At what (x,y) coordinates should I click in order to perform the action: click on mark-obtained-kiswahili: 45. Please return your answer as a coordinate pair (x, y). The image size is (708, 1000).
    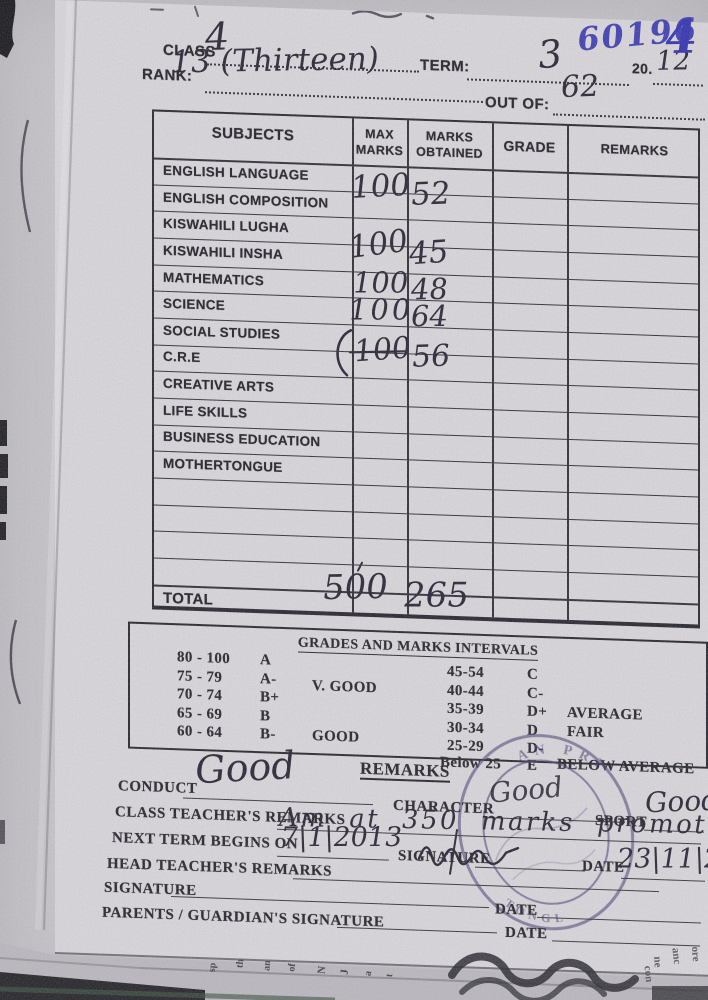
    Looking at the image, I should click on (429, 253).